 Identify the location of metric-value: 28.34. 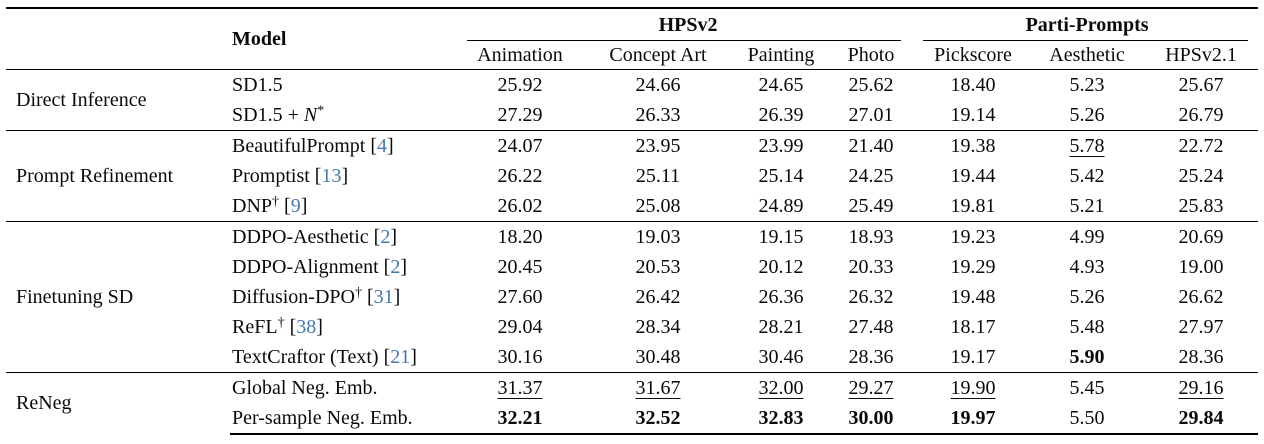
(658, 326).